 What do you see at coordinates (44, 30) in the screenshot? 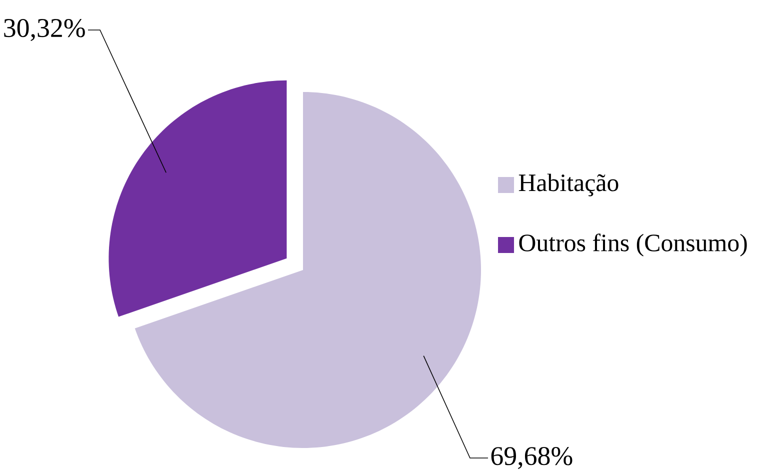
I see `data-label: 30,32%` at bounding box center [44, 30].